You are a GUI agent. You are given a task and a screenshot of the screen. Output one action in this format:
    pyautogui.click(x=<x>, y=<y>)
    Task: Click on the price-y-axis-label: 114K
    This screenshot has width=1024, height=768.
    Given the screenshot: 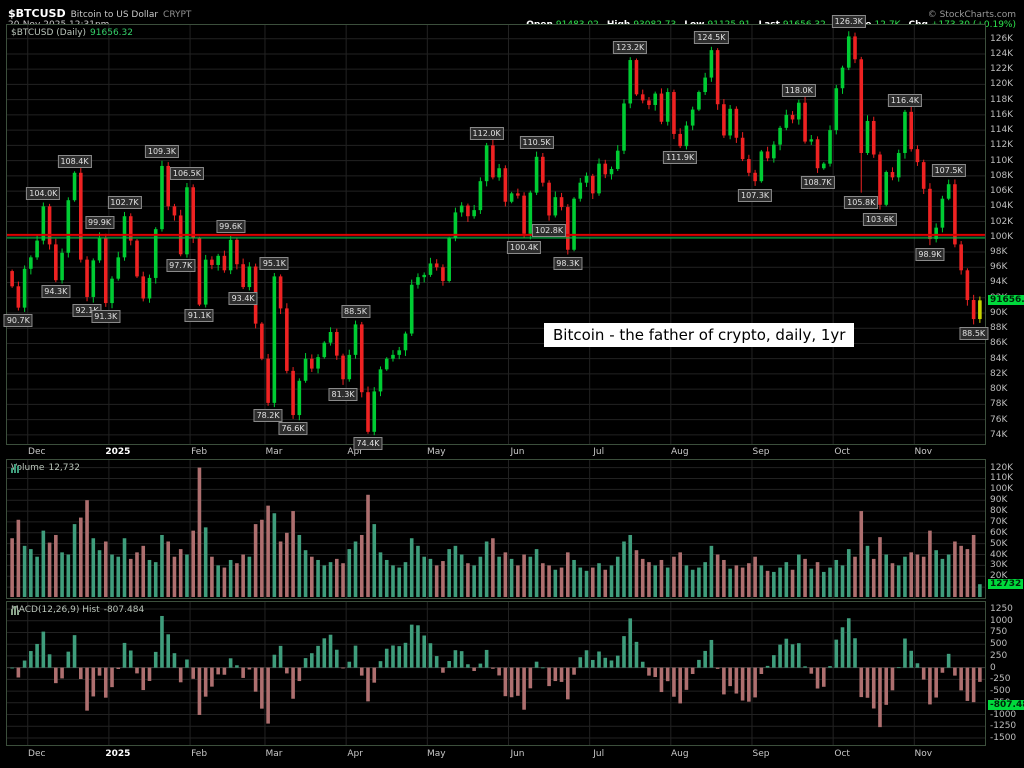 What is the action you would take?
    pyautogui.click(x=1002, y=130)
    